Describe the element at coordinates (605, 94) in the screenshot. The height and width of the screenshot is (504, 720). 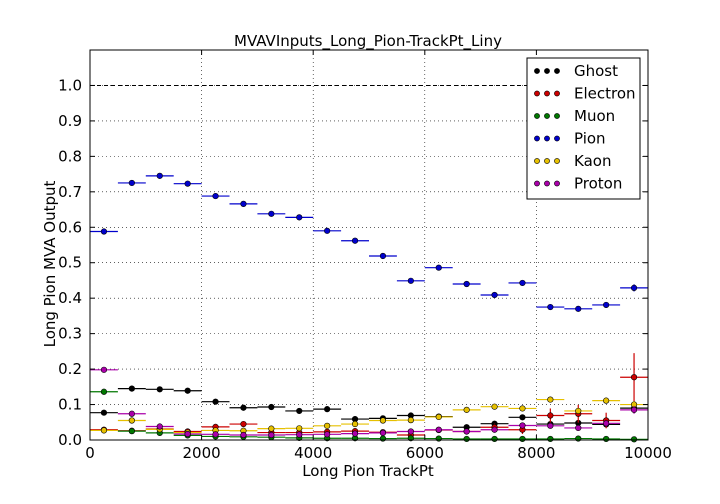
I see `legend-label: Electron` at that location.